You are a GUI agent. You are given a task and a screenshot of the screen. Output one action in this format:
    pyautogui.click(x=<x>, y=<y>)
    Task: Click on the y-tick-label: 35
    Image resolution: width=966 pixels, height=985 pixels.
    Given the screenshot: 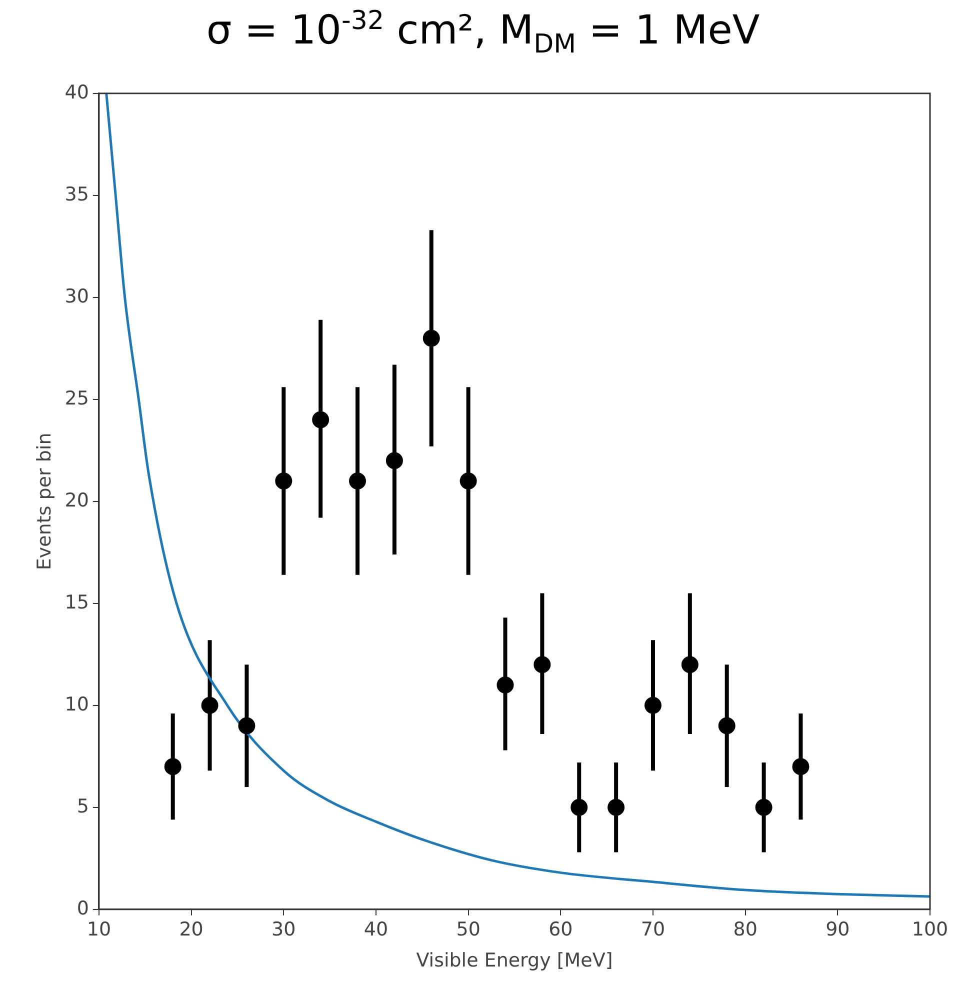 What is the action you would take?
    pyautogui.click(x=76, y=194)
    